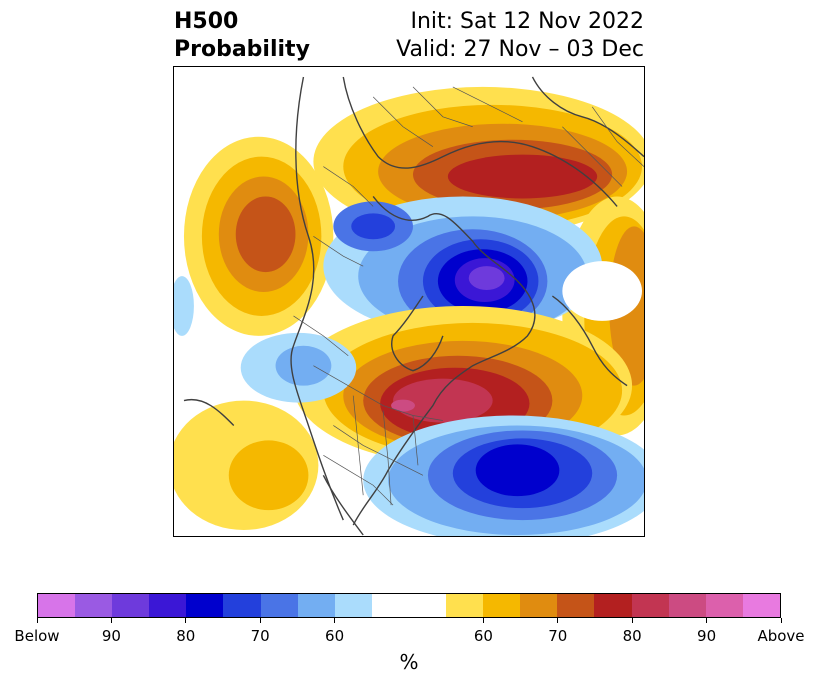  Describe the element at coordinates (37, 636) in the screenshot. I see `colorbar-tick-label: Below` at that location.